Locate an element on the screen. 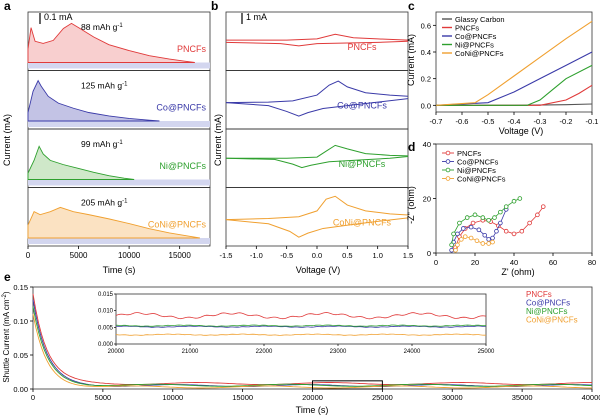  y-tick-label: 0.10 is located at coordinates (20, 321).